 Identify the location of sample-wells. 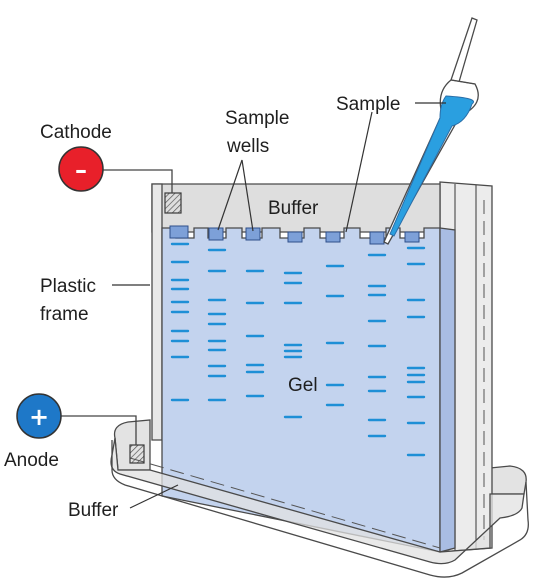
(294, 235).